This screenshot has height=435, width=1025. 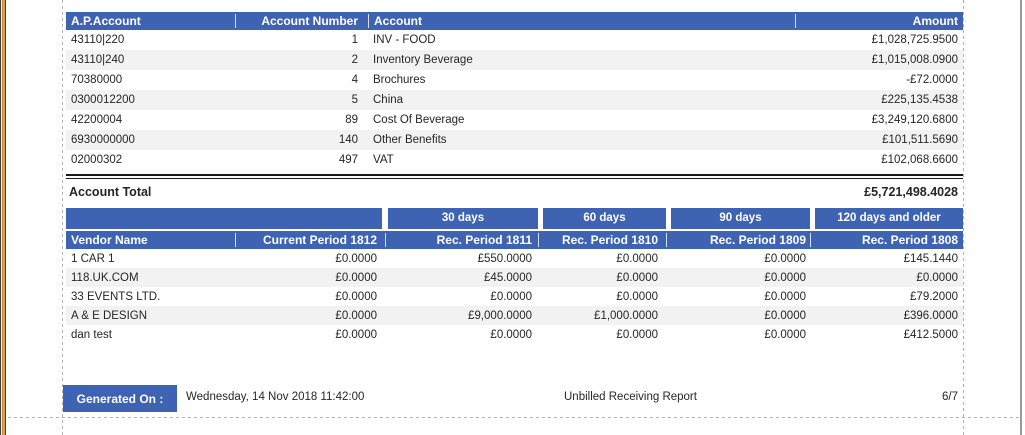 I want to click on generated-on-timestamp: Wednesday, 14 Nov 2018 11:42:00, so click(x=275, y=397).